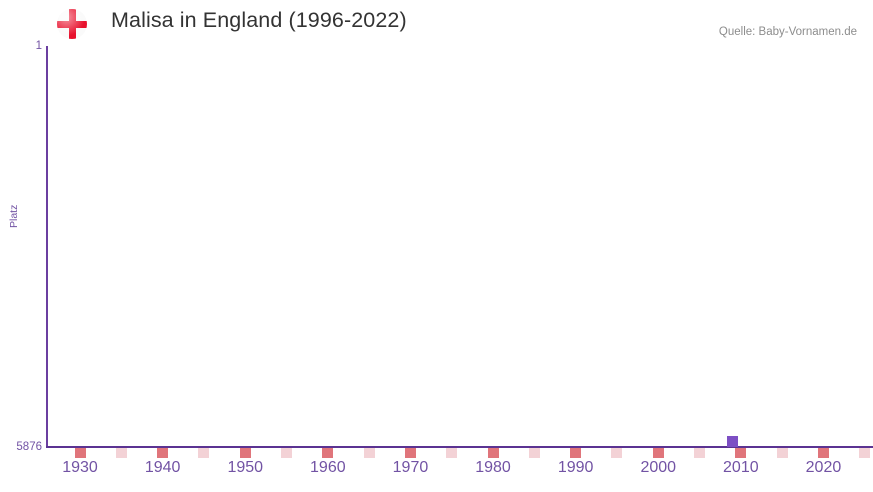 Image resolution: width=873 pixels, height=492 pixels. Describe the element at coordinates (80, 467) in the screenshot. I see `x-axis-tick-label: 1930` at that location.